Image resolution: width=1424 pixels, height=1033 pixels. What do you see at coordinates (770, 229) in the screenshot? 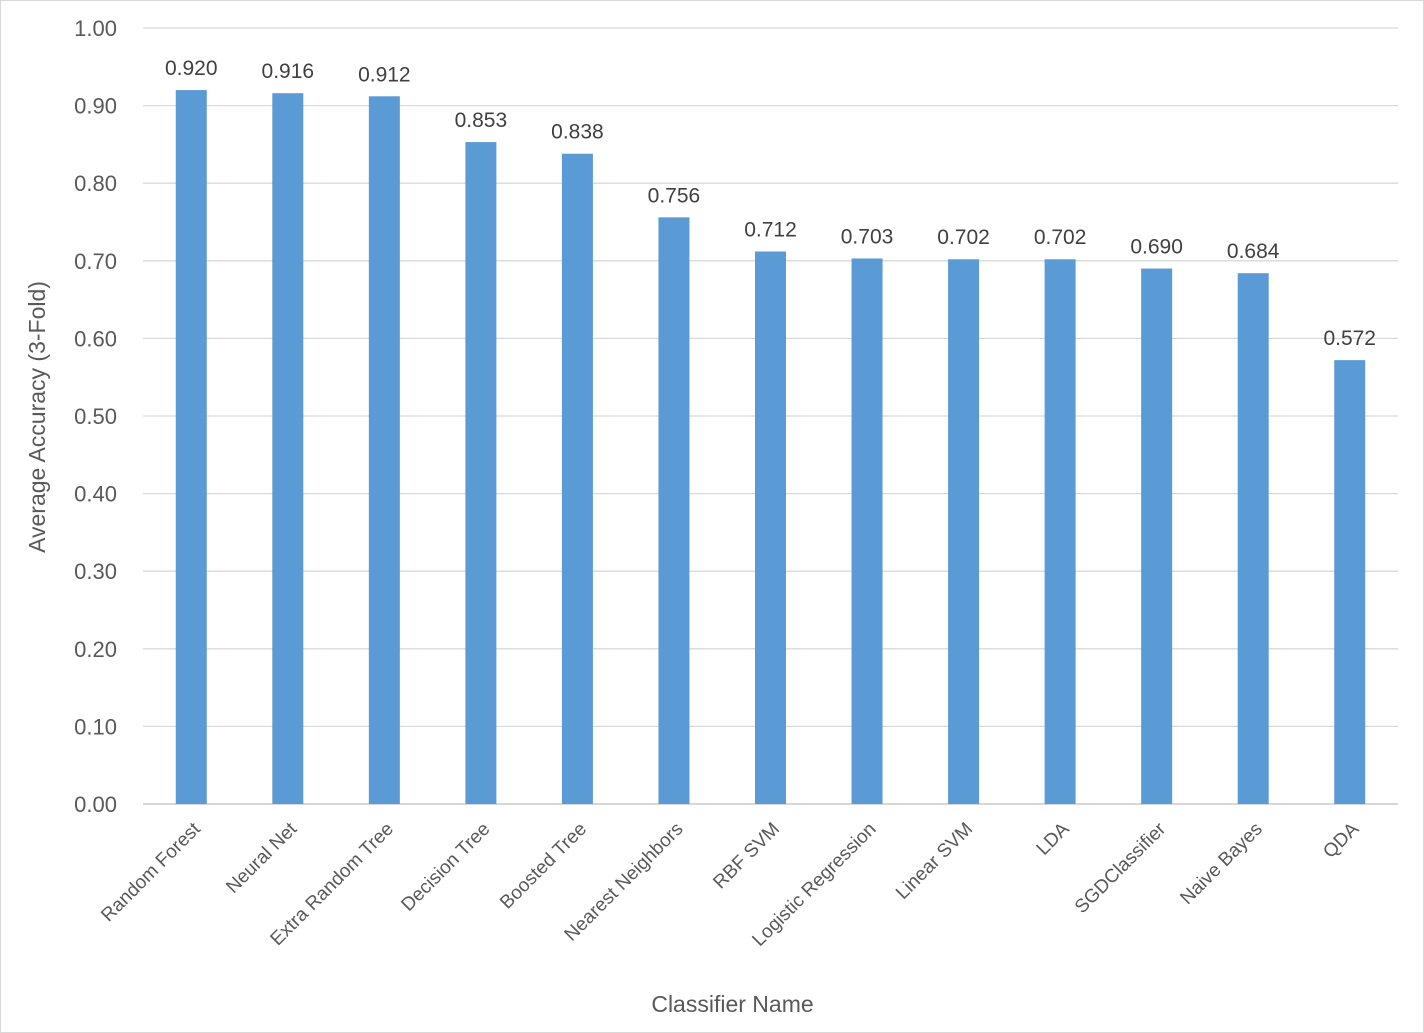
I see `data-label: 0.712` at bounding box center [770, 229].